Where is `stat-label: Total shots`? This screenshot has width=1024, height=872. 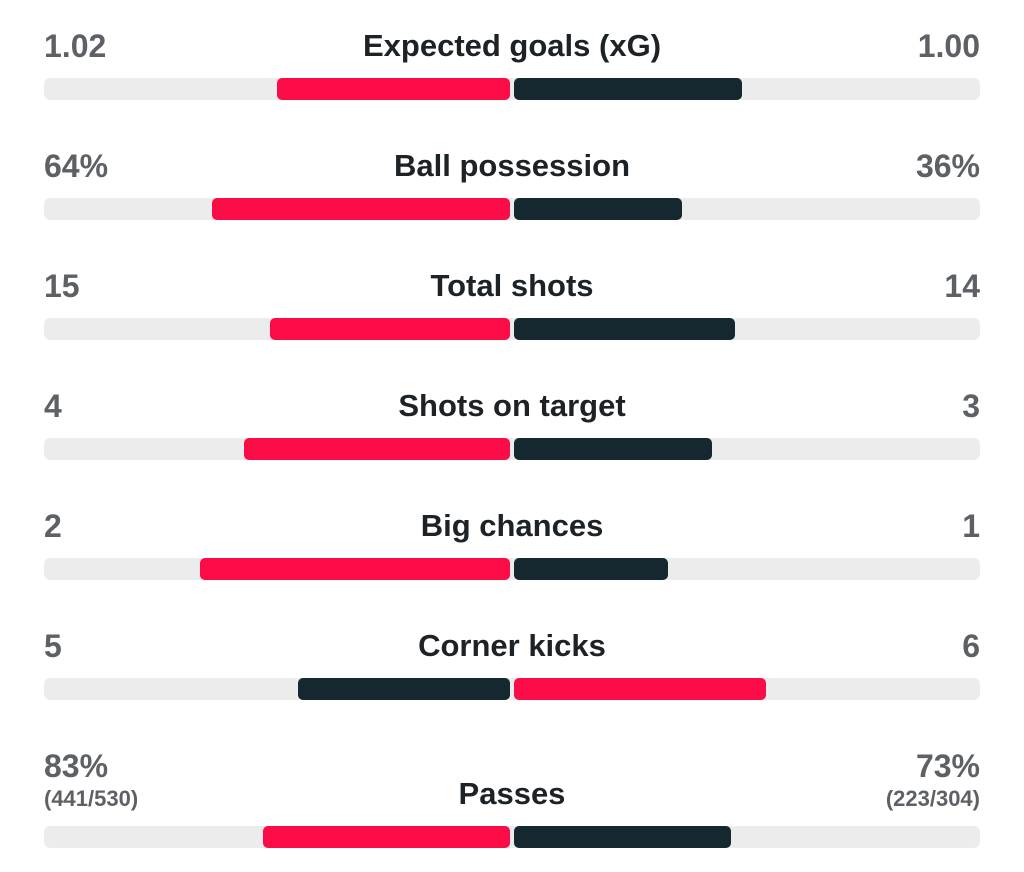
stat-label: Total shots is located at coordinates (512, 285).